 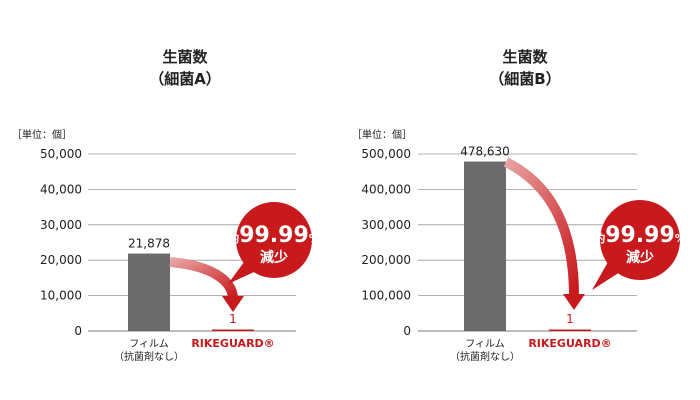 What do you see at coordinates (61, 189) in the screenshot?
I see `y-tick-label: 40,000` at bounding box center [61, 189].